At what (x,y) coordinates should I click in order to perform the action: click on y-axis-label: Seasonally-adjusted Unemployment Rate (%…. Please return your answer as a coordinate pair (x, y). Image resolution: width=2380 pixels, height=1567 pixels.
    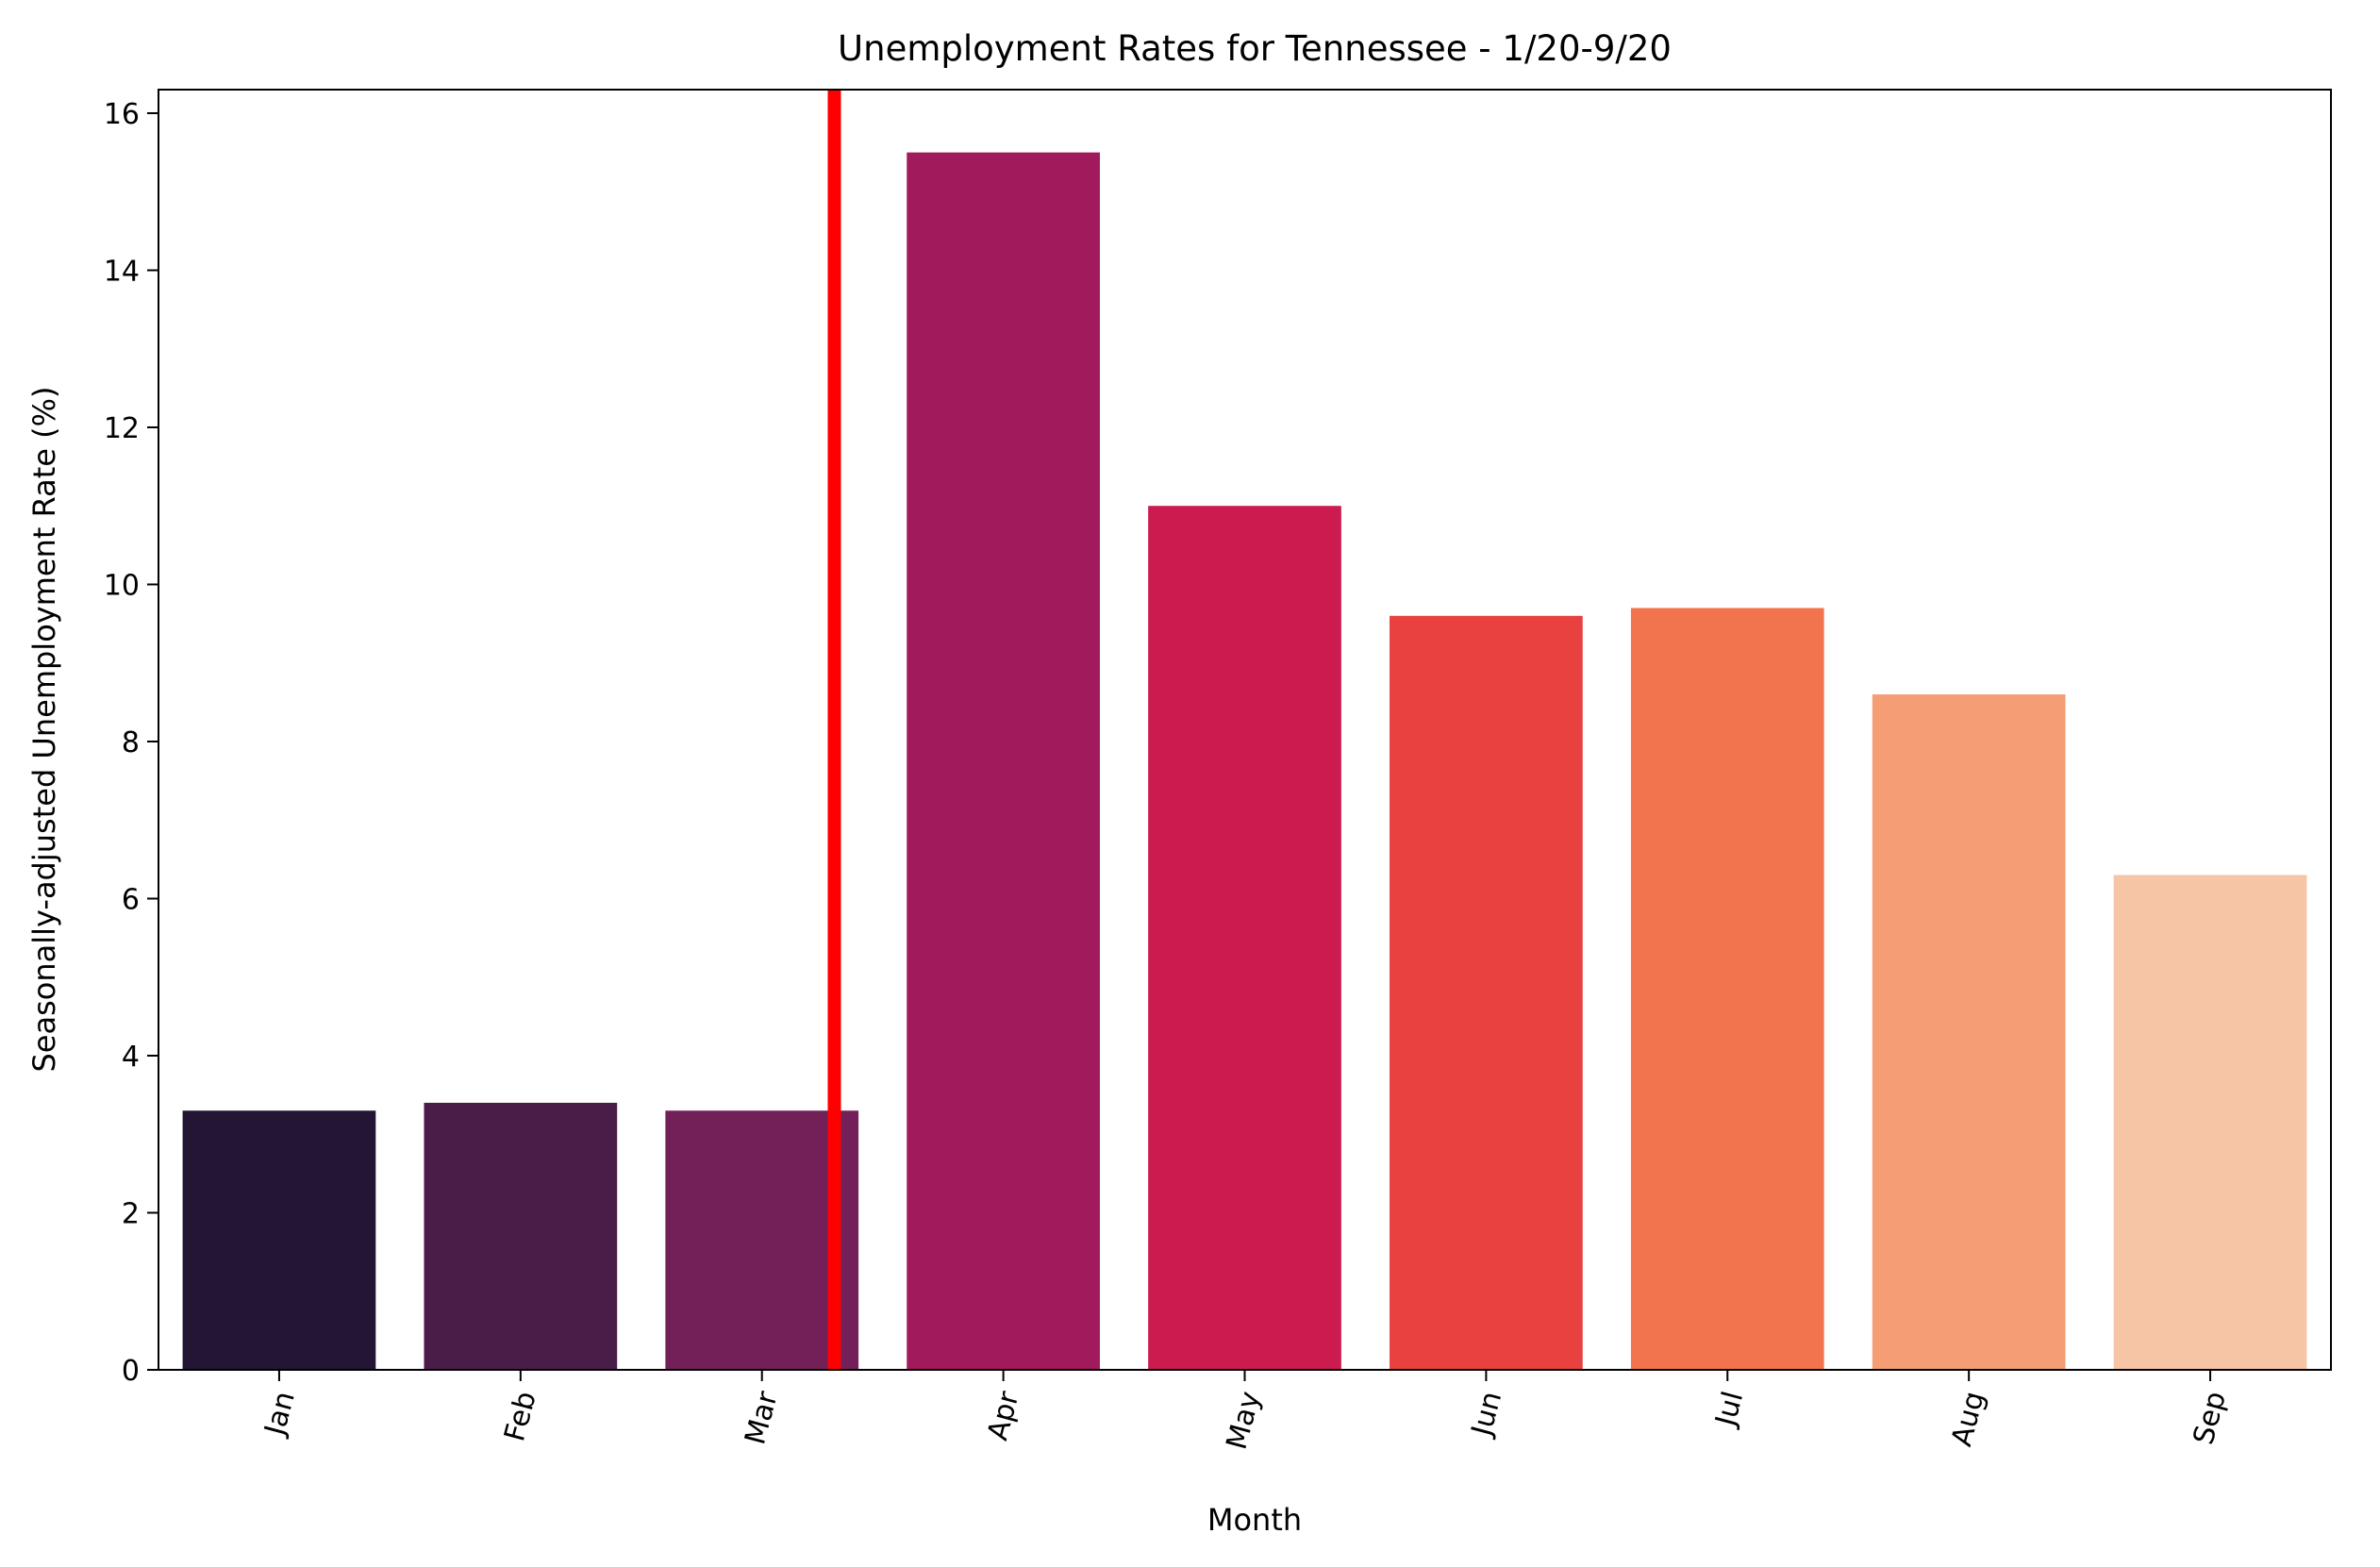
    Looking at the image, I should click on (44, 730).